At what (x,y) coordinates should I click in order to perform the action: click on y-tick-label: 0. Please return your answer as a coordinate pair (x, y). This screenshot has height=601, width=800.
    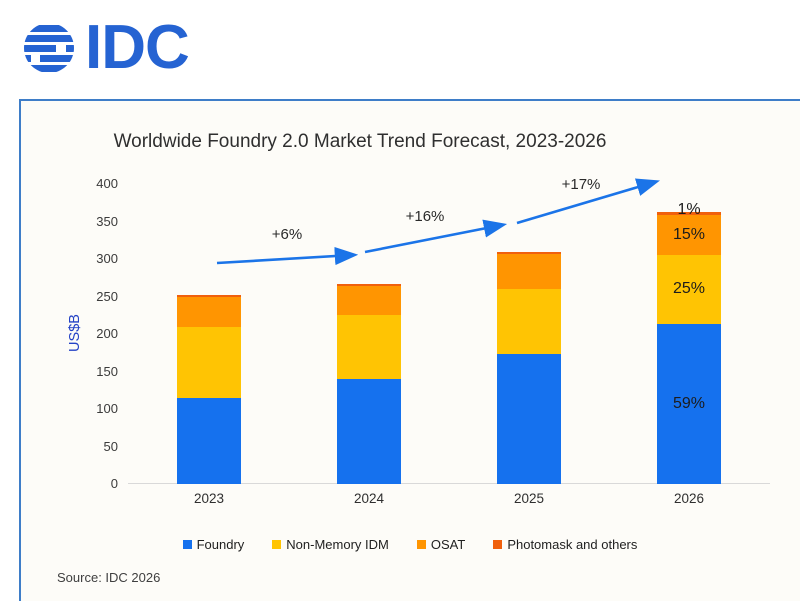
    Looking at the image, I should click on (114, 483).